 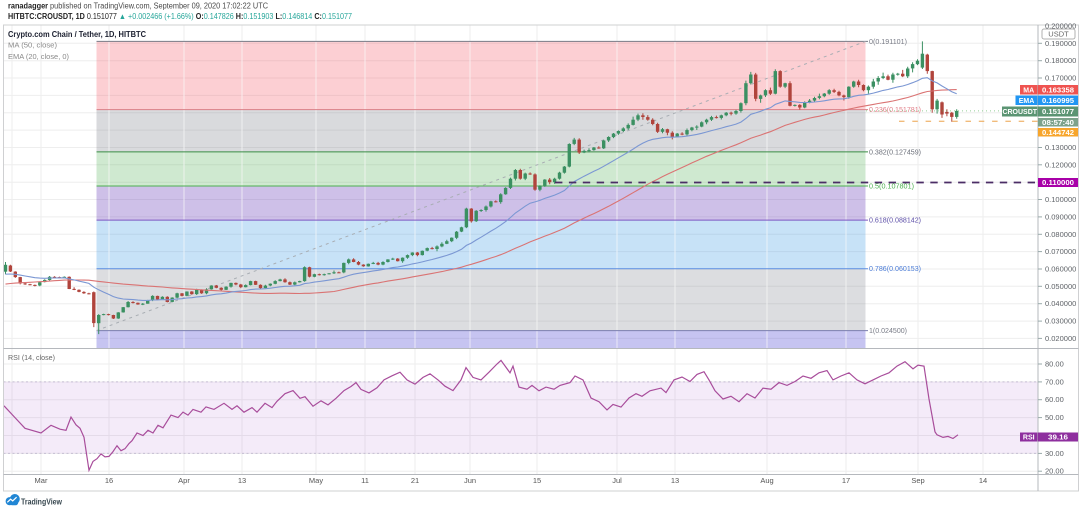 I want to click on svg-text: Jun, so click(x=470, y=480).